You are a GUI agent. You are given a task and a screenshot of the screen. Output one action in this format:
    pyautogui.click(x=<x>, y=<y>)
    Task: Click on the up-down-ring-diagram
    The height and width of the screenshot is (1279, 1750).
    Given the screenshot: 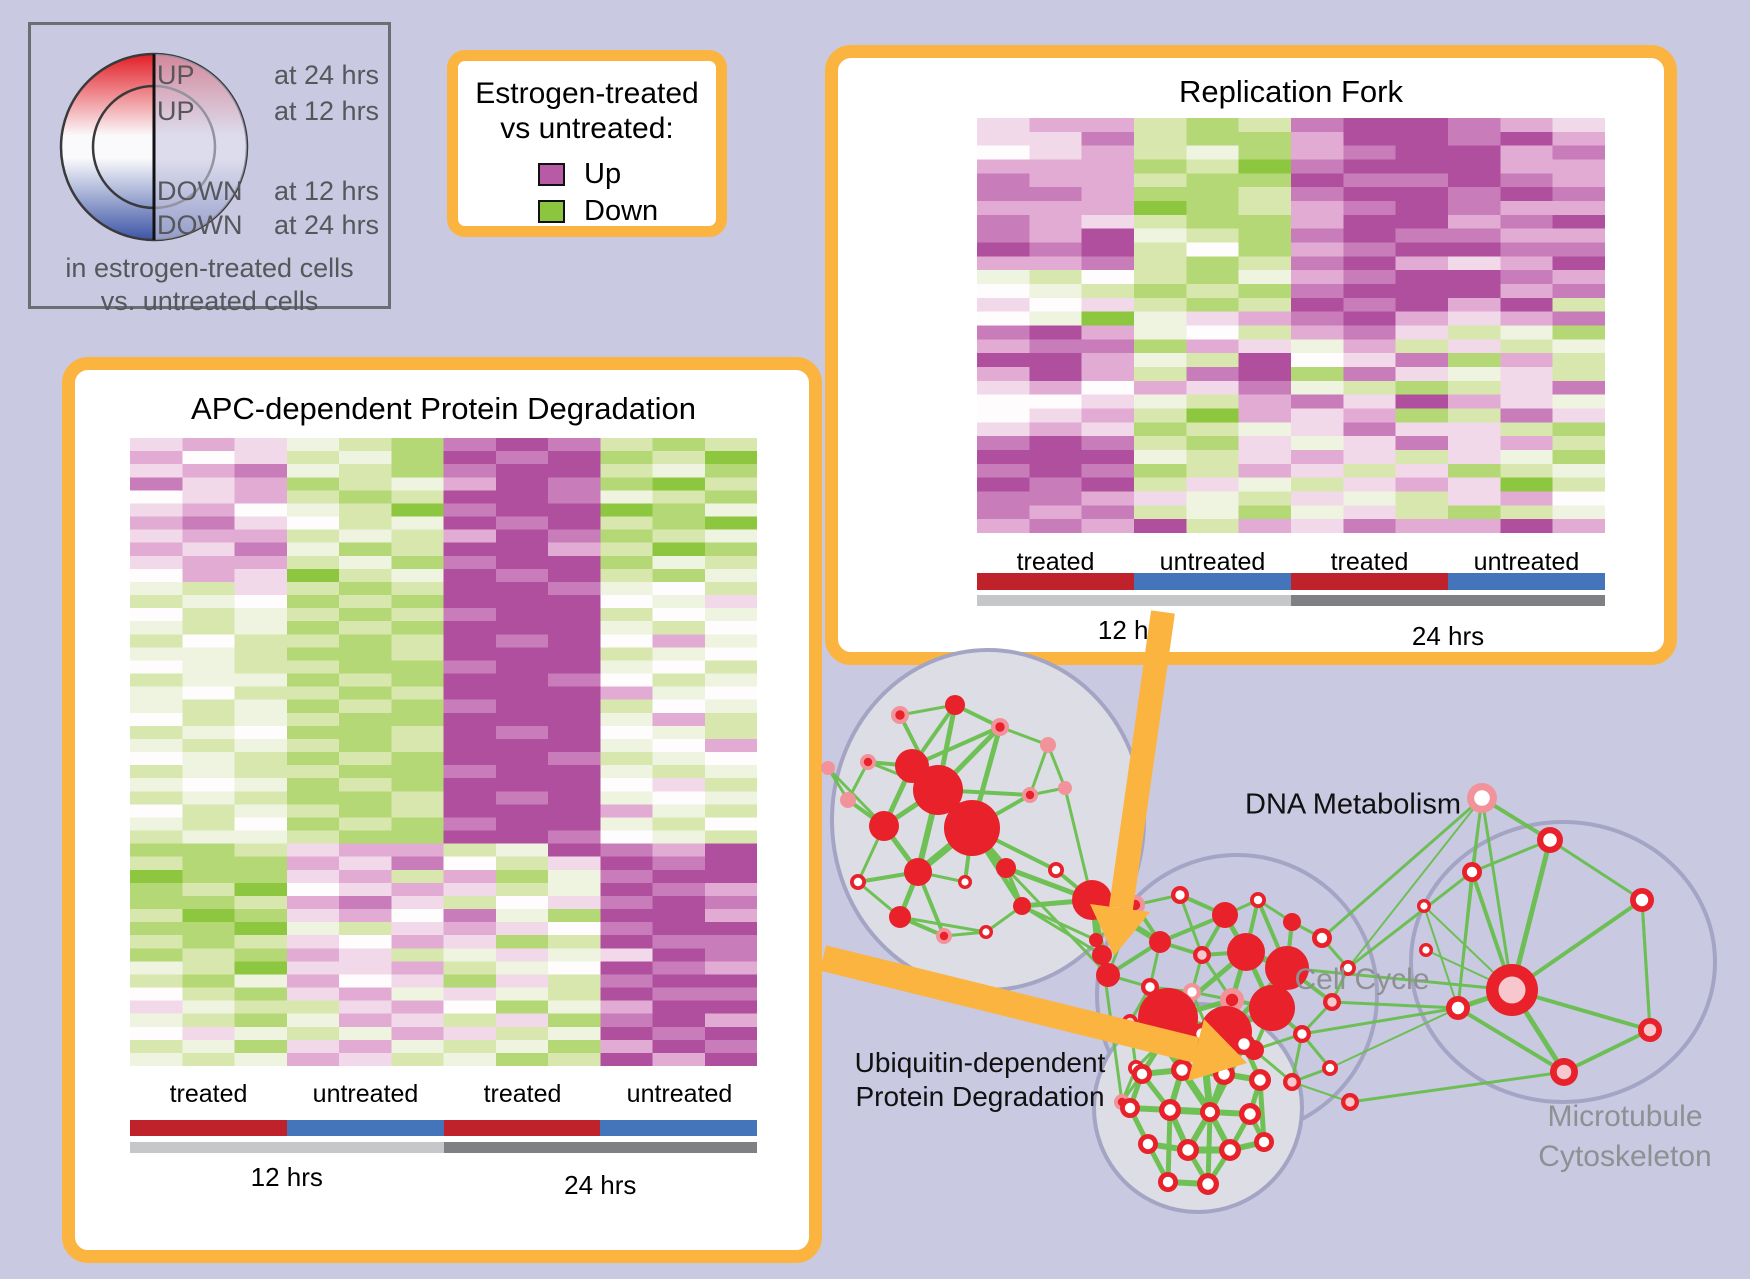 What is the action you would take?
    pyautogui.click(x=154, y=147)
    